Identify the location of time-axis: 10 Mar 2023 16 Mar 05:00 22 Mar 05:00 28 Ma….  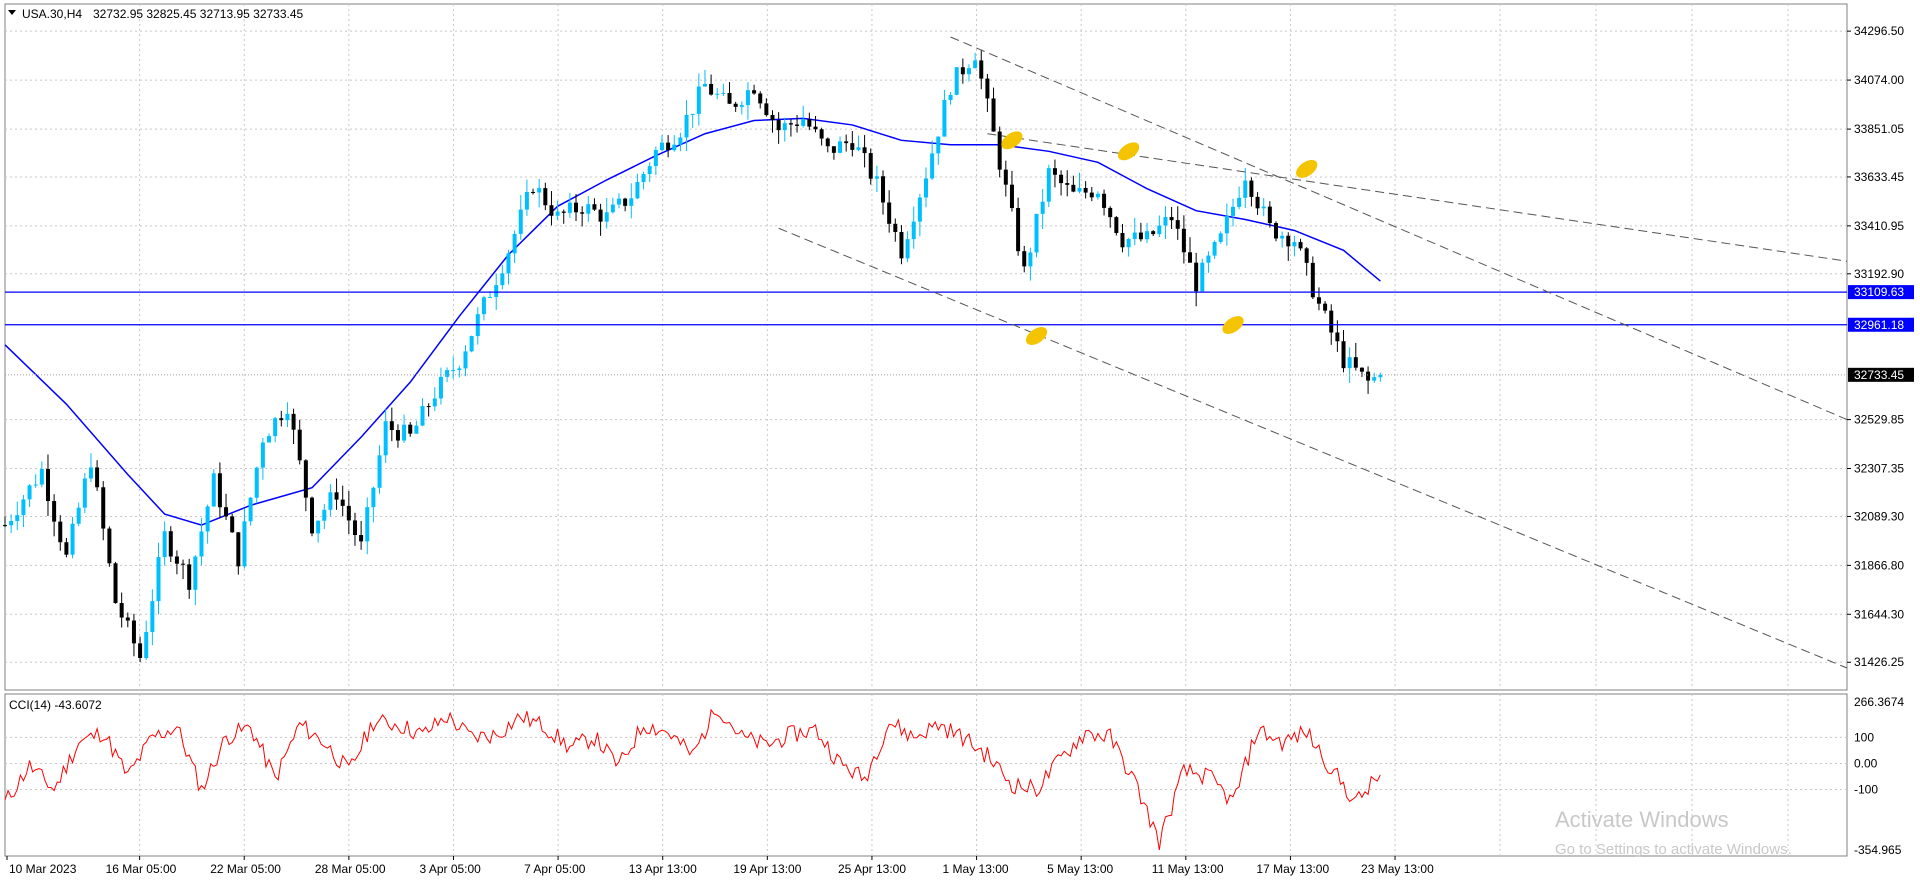
(720, 866).